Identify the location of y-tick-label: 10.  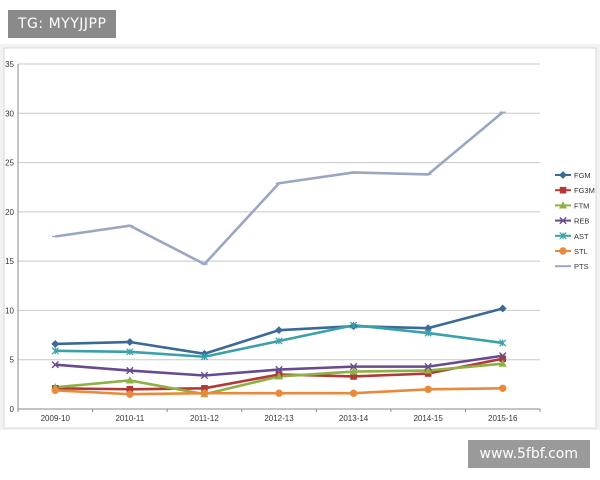
(9, 310).